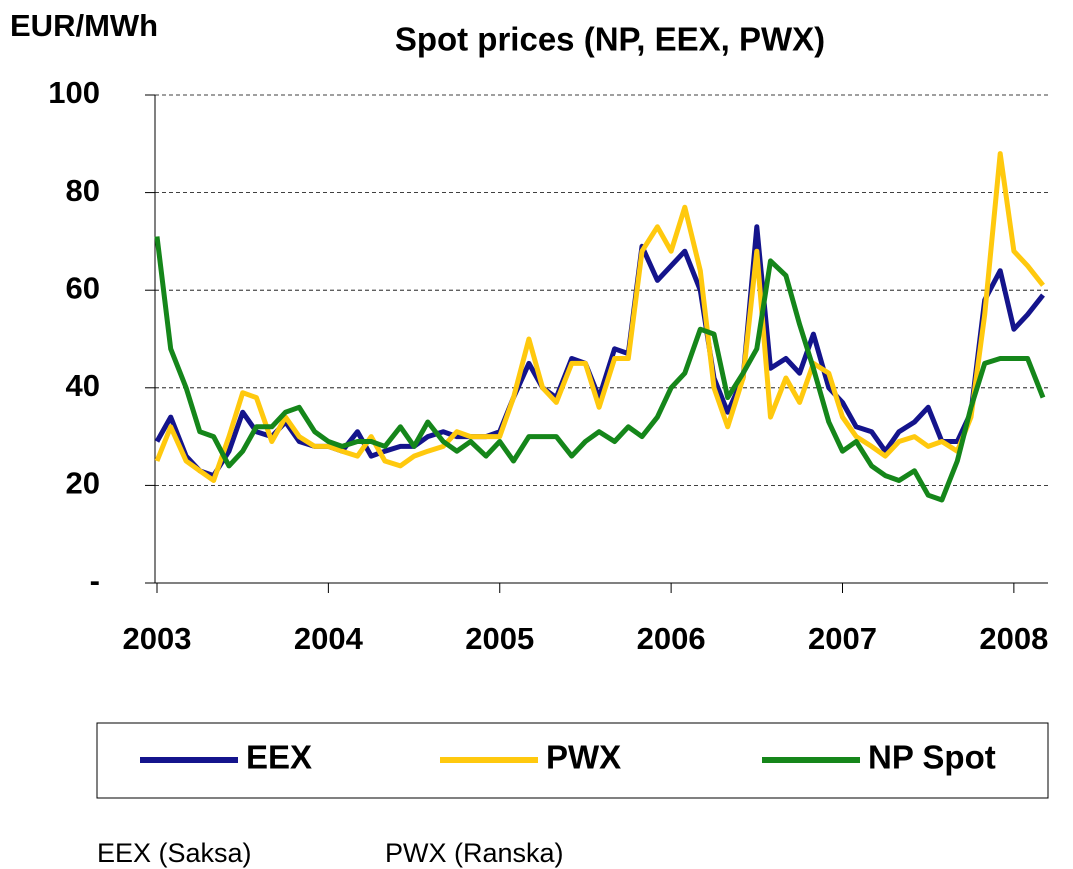 Image resolution: width=1073 pixels, height=869 pixels. Describe the element at coordinates (174, 853) in the screenshot. I see `annotation: EEX (Saksa)` at that location.